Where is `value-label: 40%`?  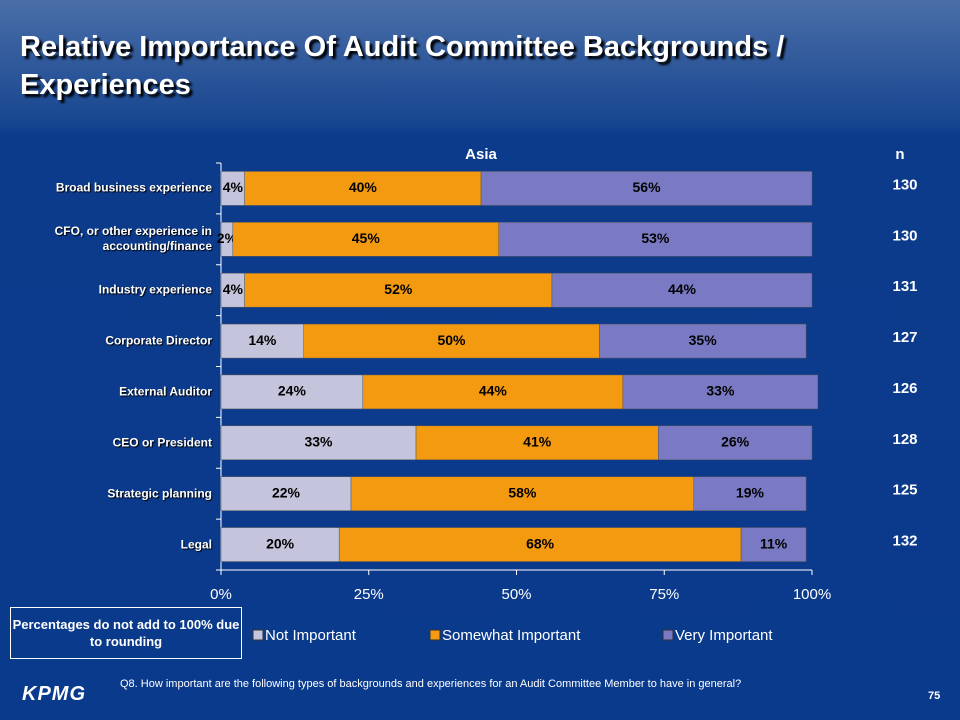
value-label: 40% is located at coordinates (363, 187).